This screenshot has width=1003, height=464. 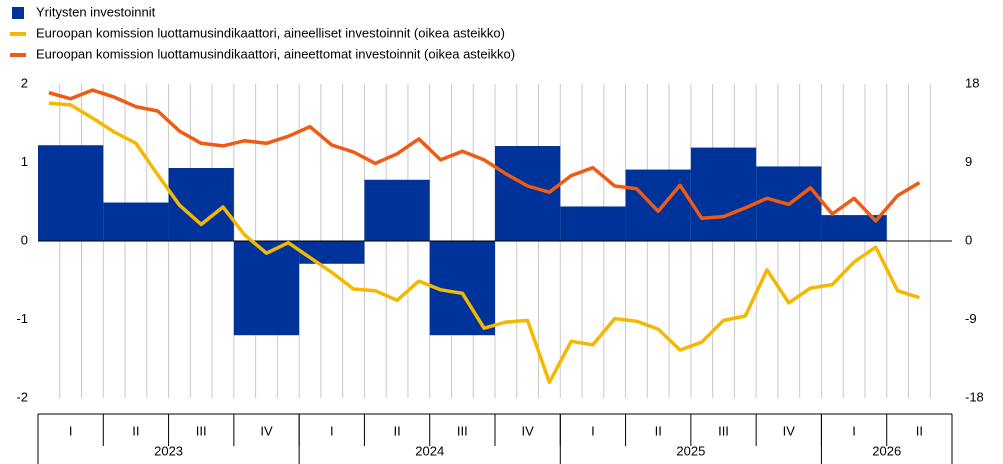 What do you see at coordinates (429, 450) in the screenshot?
I see `year-label: 2024` at bounding box center [429, 450].